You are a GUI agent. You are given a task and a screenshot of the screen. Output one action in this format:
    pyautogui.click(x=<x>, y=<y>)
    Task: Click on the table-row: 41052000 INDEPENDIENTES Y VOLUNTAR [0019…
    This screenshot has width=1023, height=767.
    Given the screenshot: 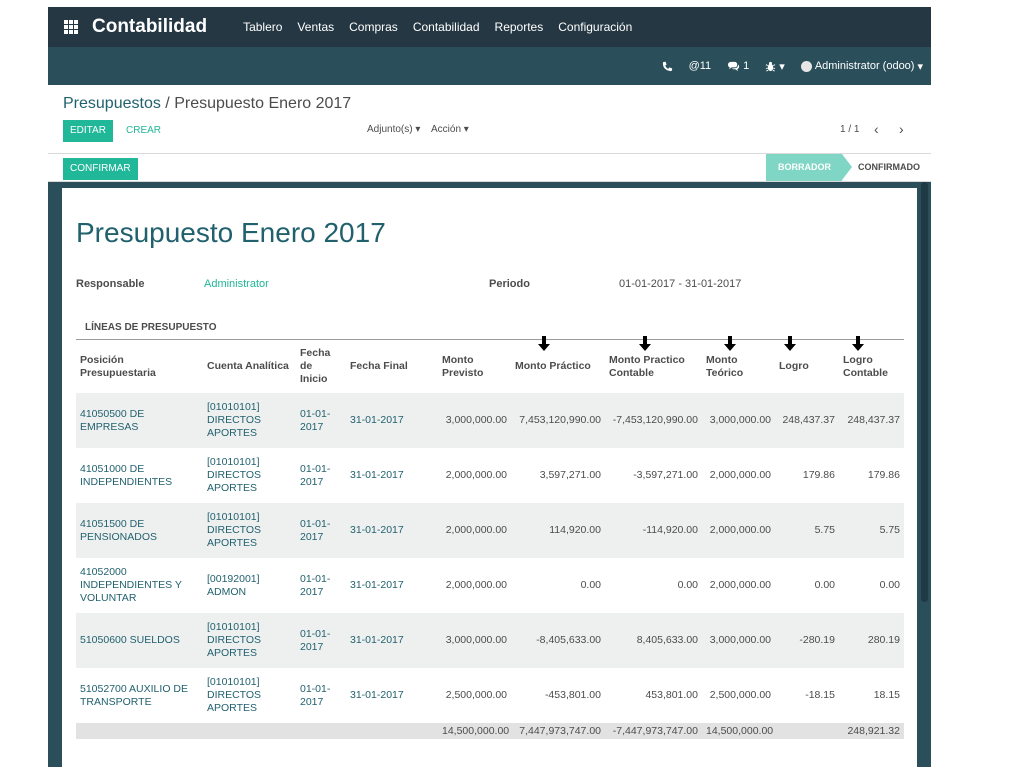 What is the action you would take?
    pyautogui.click(x=490, y=585)
    